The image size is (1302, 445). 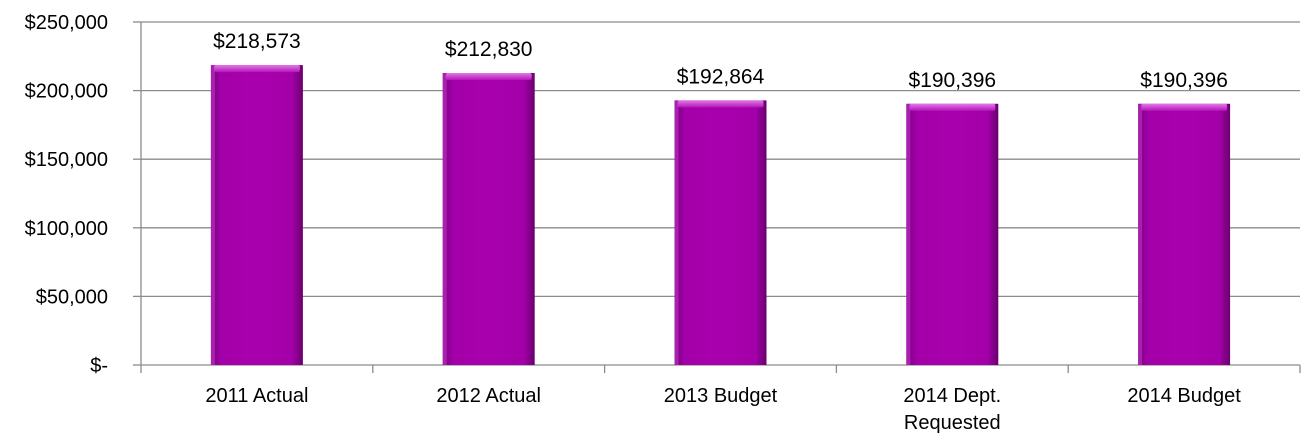 What do you see at coordinates (66, 92) in the screenshot?
I see `y-tick-label: $200,000` at bounding box center [66, 92].